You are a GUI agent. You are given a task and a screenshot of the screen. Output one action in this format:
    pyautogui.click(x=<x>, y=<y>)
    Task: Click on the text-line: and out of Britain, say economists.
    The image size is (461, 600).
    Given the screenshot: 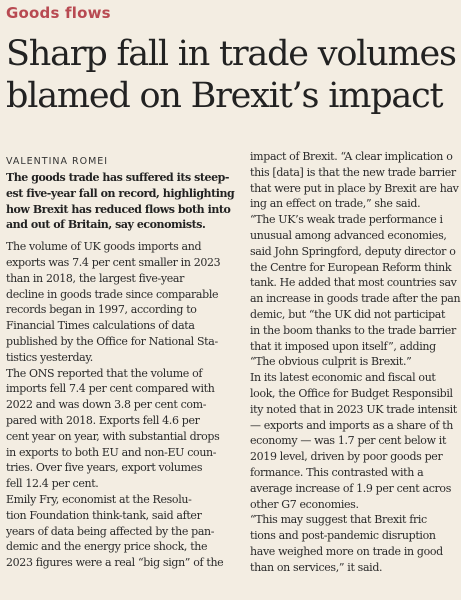 What is the action you would take?
    pyautogui.click(x=106, y=225)
    